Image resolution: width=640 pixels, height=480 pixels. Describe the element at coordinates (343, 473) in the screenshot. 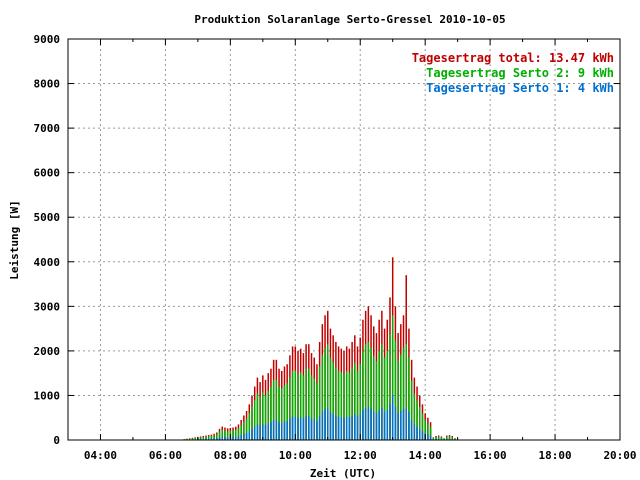

I see `x-axis-label: Zeit (UTC)` at that location.